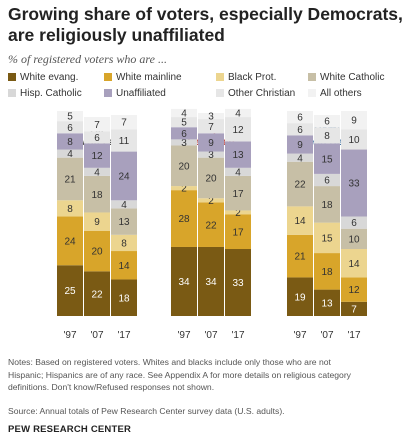 Image resolution: width=420 pixels, height=443 pixels. Describe the element at coordinates (97, 138) in the screenshot. I see `data-label-all-voters-07-other-christian: 6` at that location.